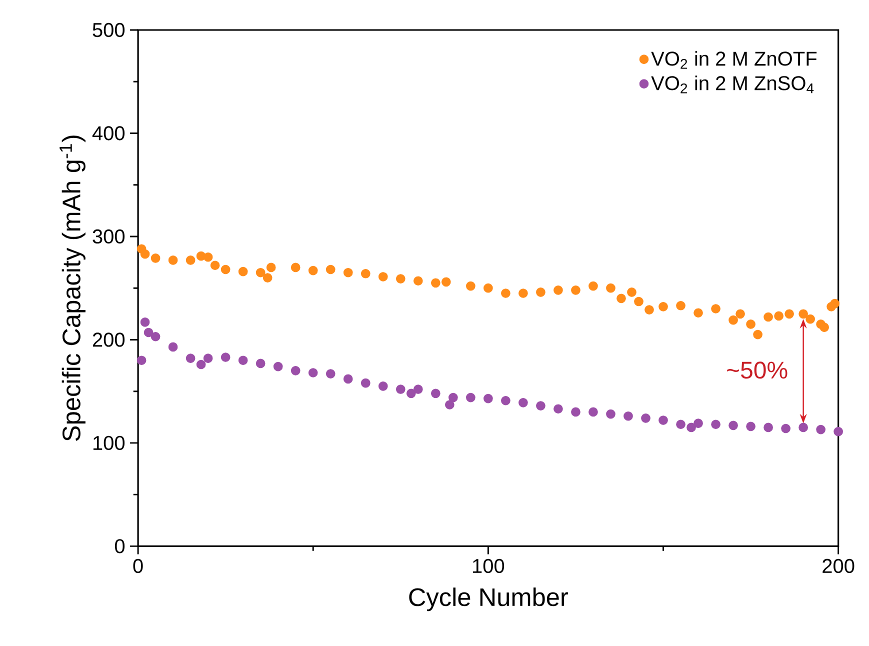 This screenshot has height=646, width=869. I want to click on legend-label: VO$_{2}$ in 2 M ZnSO$_{4}$, so click(732, 84).